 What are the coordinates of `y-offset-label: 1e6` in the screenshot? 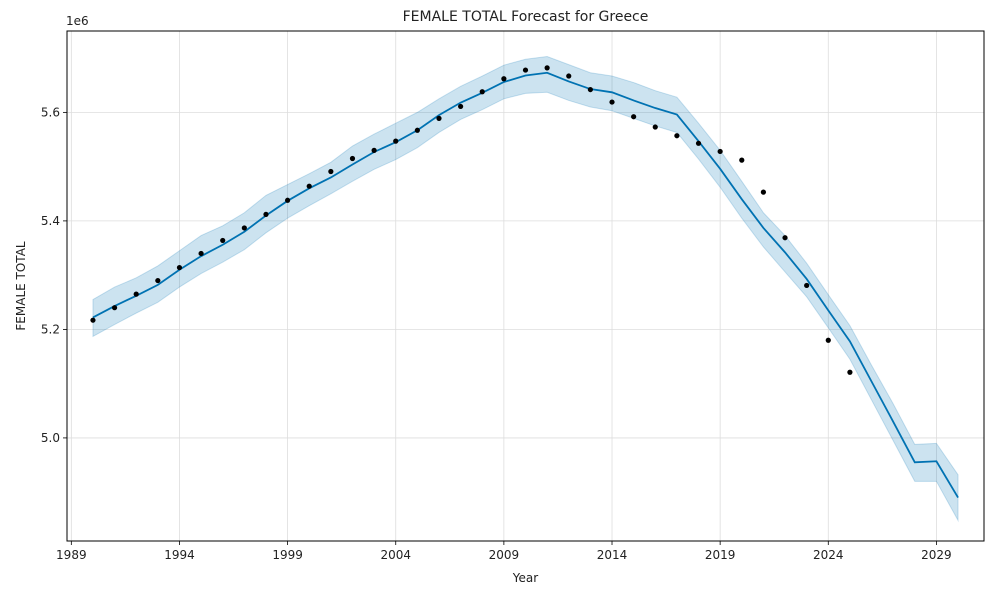 It's located at (77, 21).